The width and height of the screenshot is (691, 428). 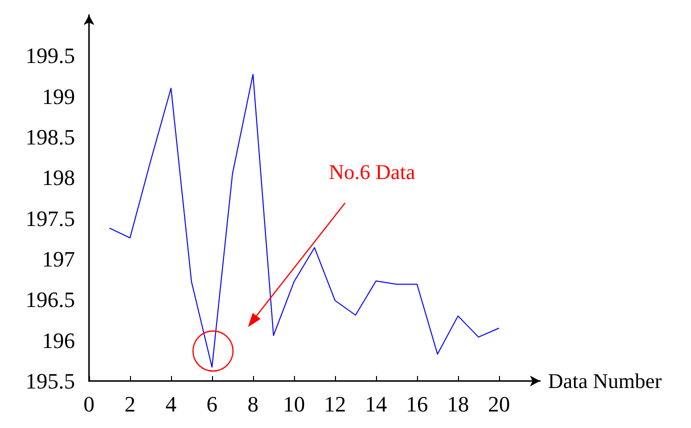 What do you see at coordinates (58, 340) in the screenshot?
I see `y-tick-label: 196` at bounding box center [58, 340].